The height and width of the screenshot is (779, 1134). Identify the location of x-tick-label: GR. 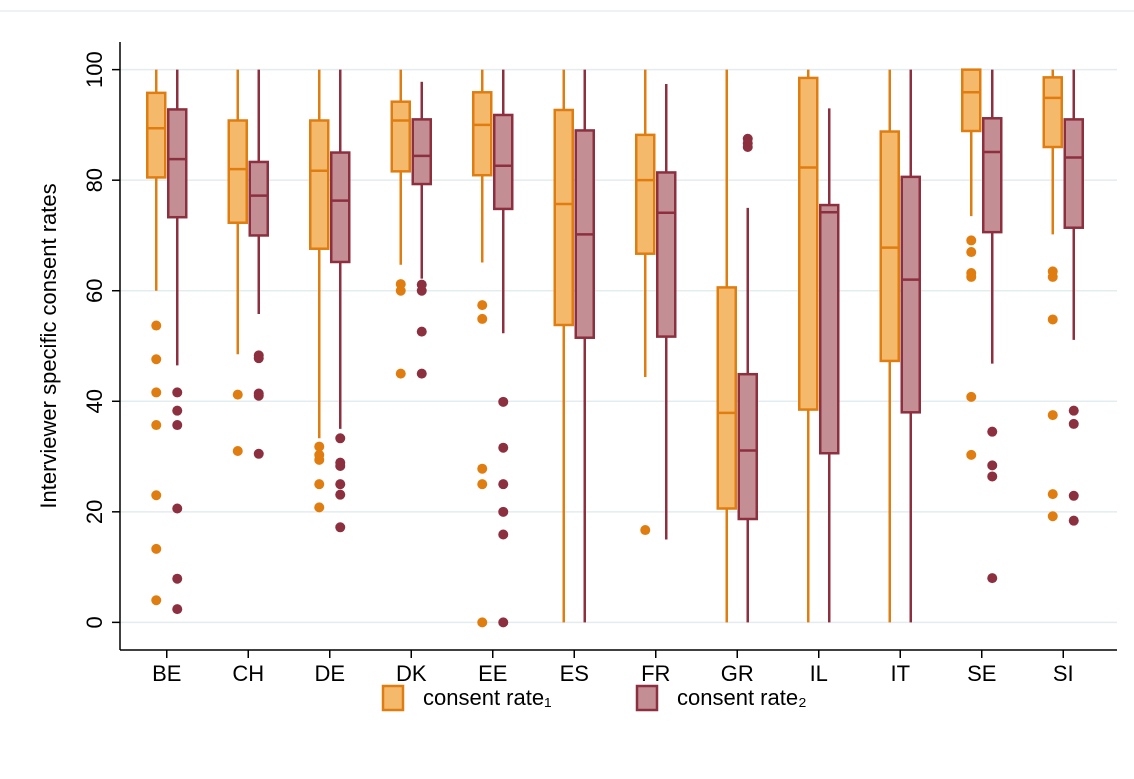
(737, 673).